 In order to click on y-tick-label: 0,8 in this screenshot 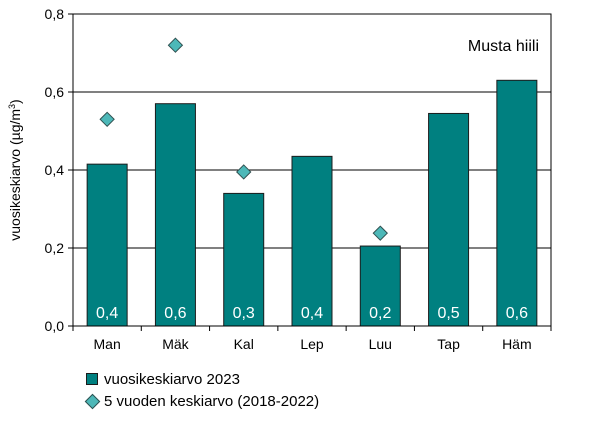, I will do `click(55, 14)`.